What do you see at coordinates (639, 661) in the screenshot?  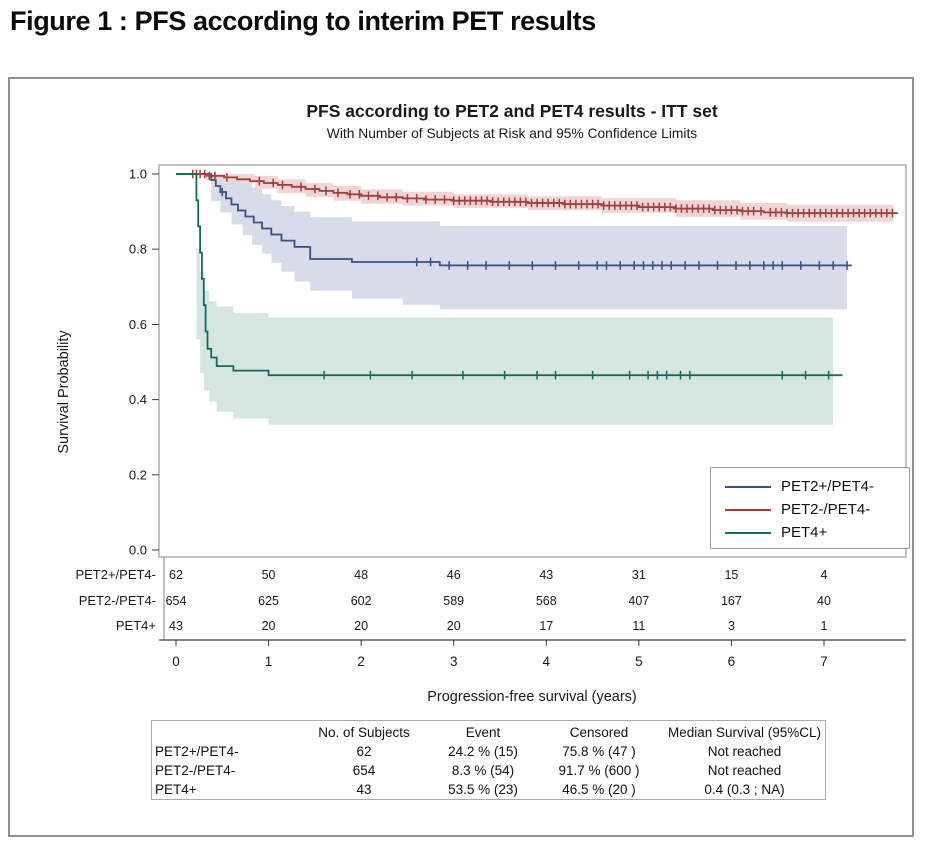 I see `x-tick-label: 5` at bounding box center [639, 661].